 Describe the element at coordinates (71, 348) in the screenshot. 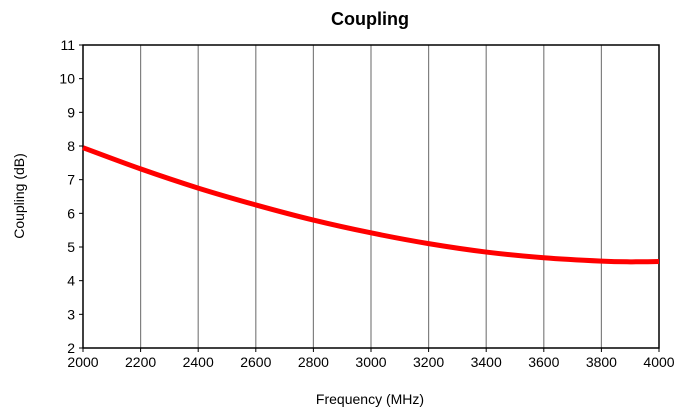

I see `y-tick-label: 2` at that location.